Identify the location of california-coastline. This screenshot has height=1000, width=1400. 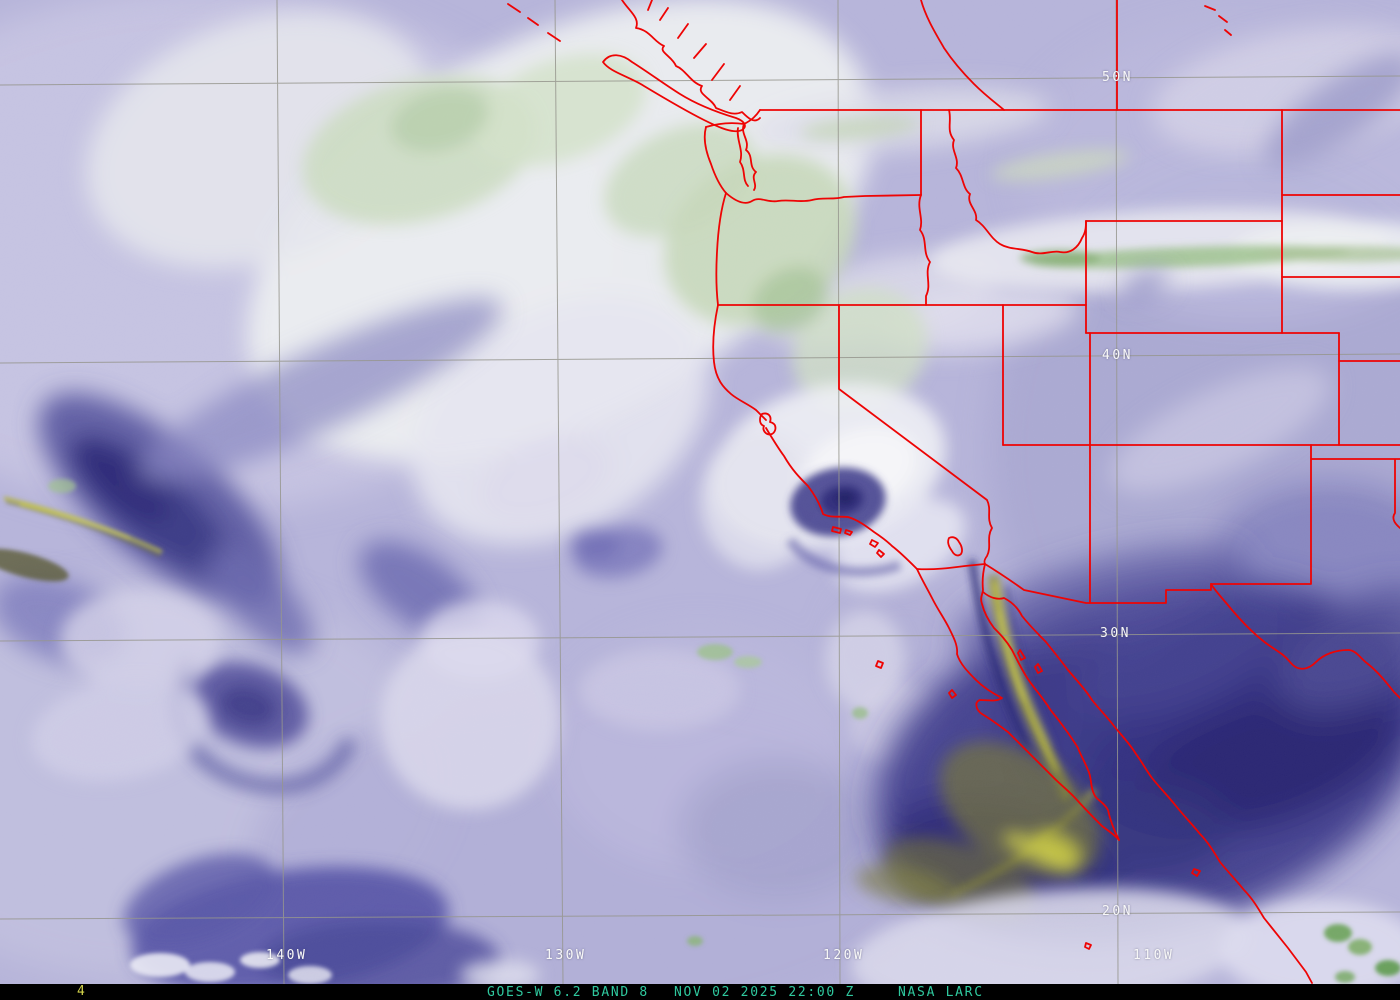
(815, 437).